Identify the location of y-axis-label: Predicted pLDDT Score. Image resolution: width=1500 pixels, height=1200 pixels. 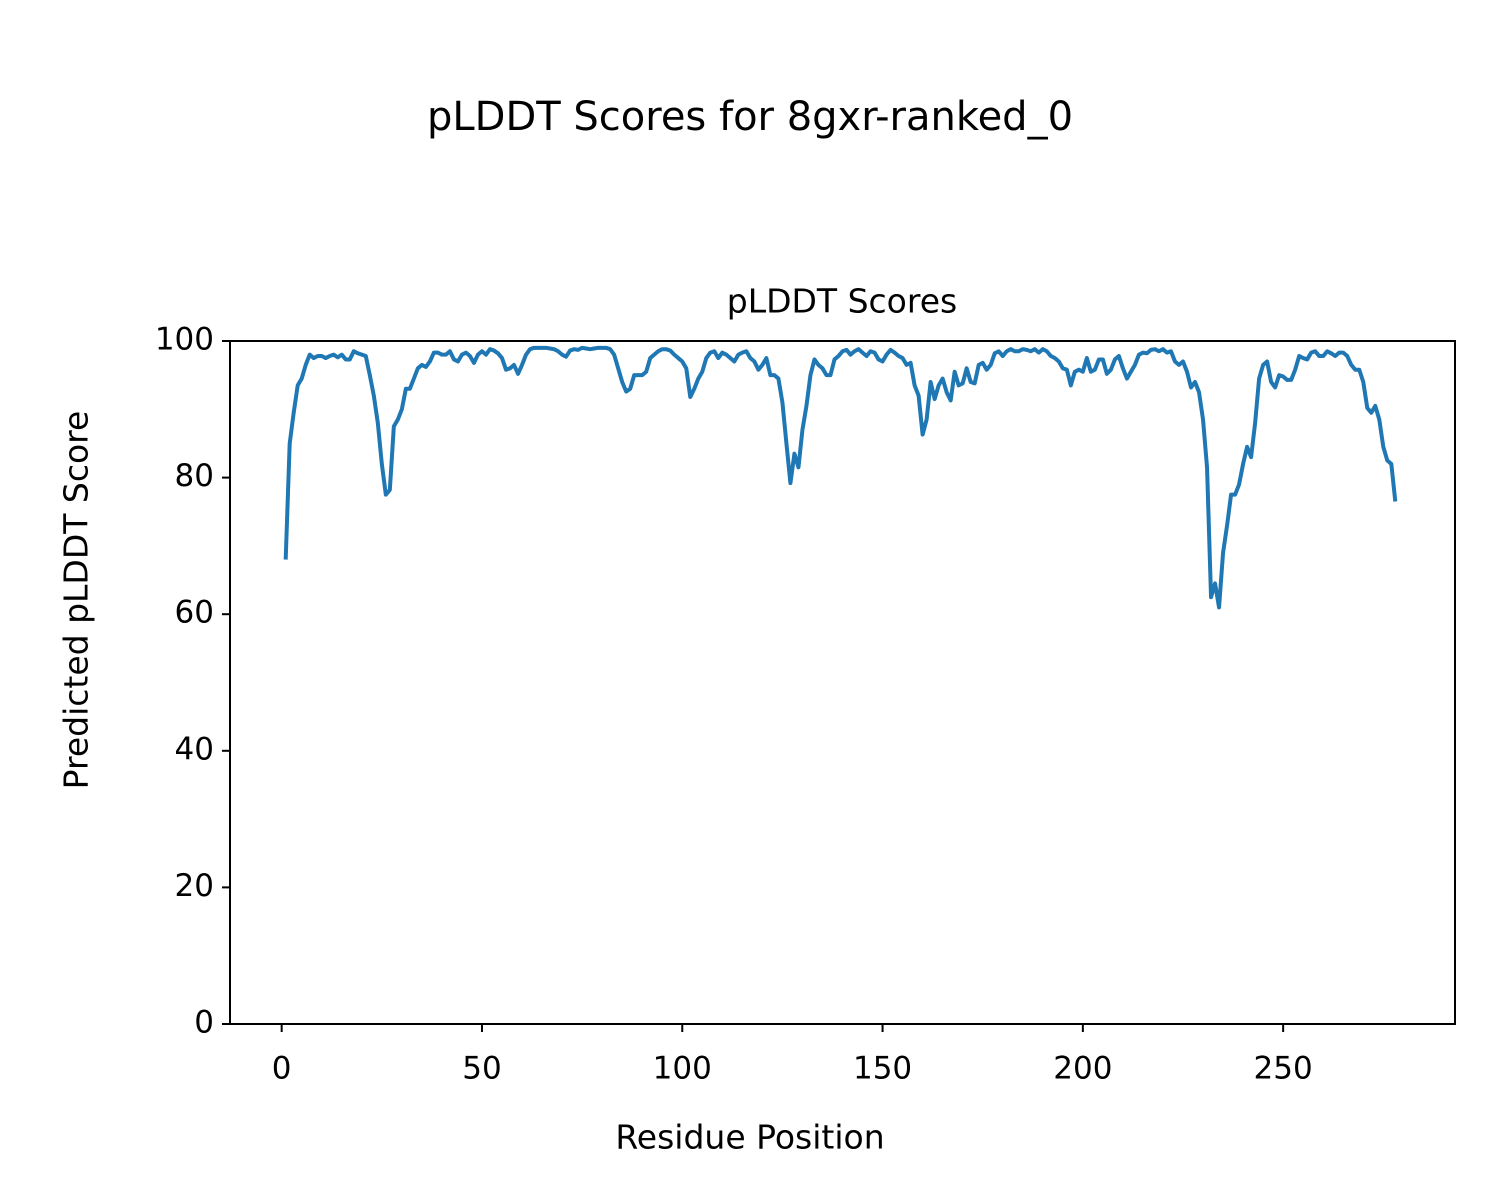
(76, 600).